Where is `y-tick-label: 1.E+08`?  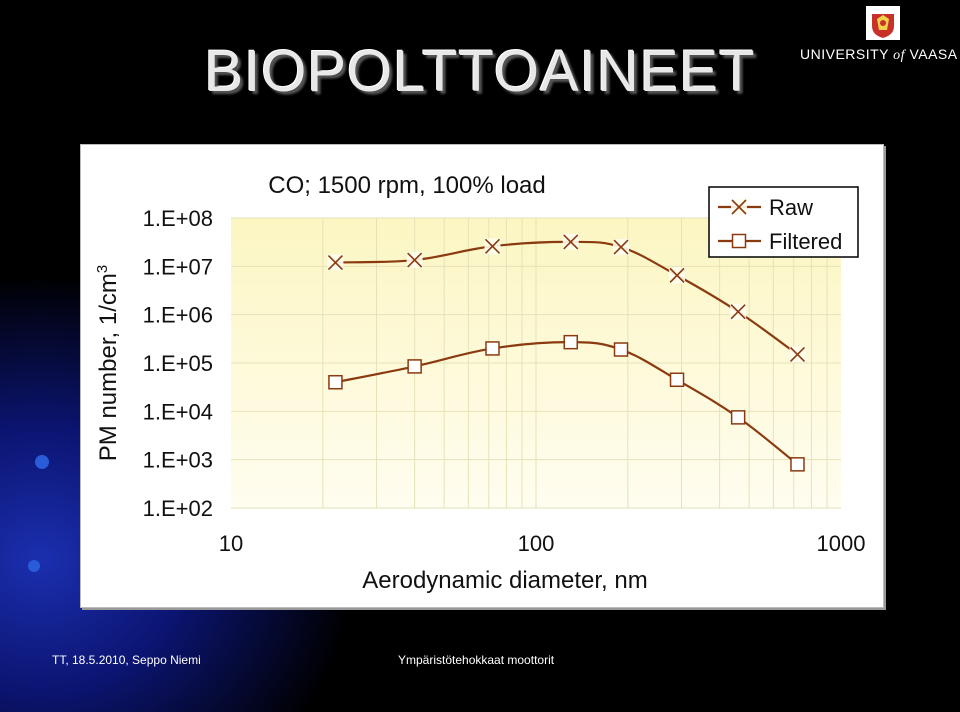 y-tick-label: 1.E+08 is located at coordinates (178, 218).